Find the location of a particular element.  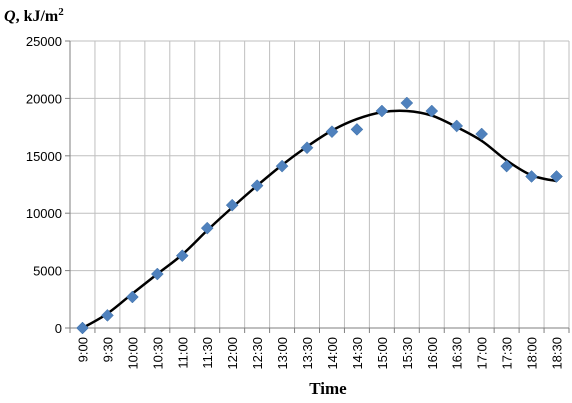

y-axis-label-superscript: 2 is located at coordinates (61, 12).